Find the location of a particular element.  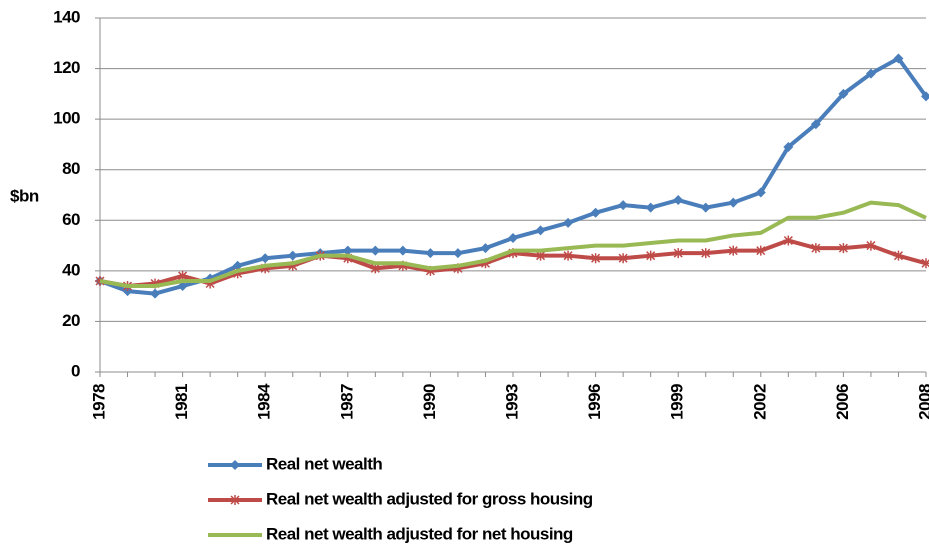

x-tick-label: 1996 is located at coordinates (594, 402).